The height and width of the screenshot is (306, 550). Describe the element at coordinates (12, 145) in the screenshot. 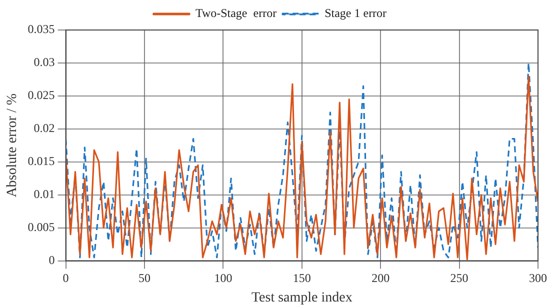

I see `y-axis-title: Absolute error / %` at that location.